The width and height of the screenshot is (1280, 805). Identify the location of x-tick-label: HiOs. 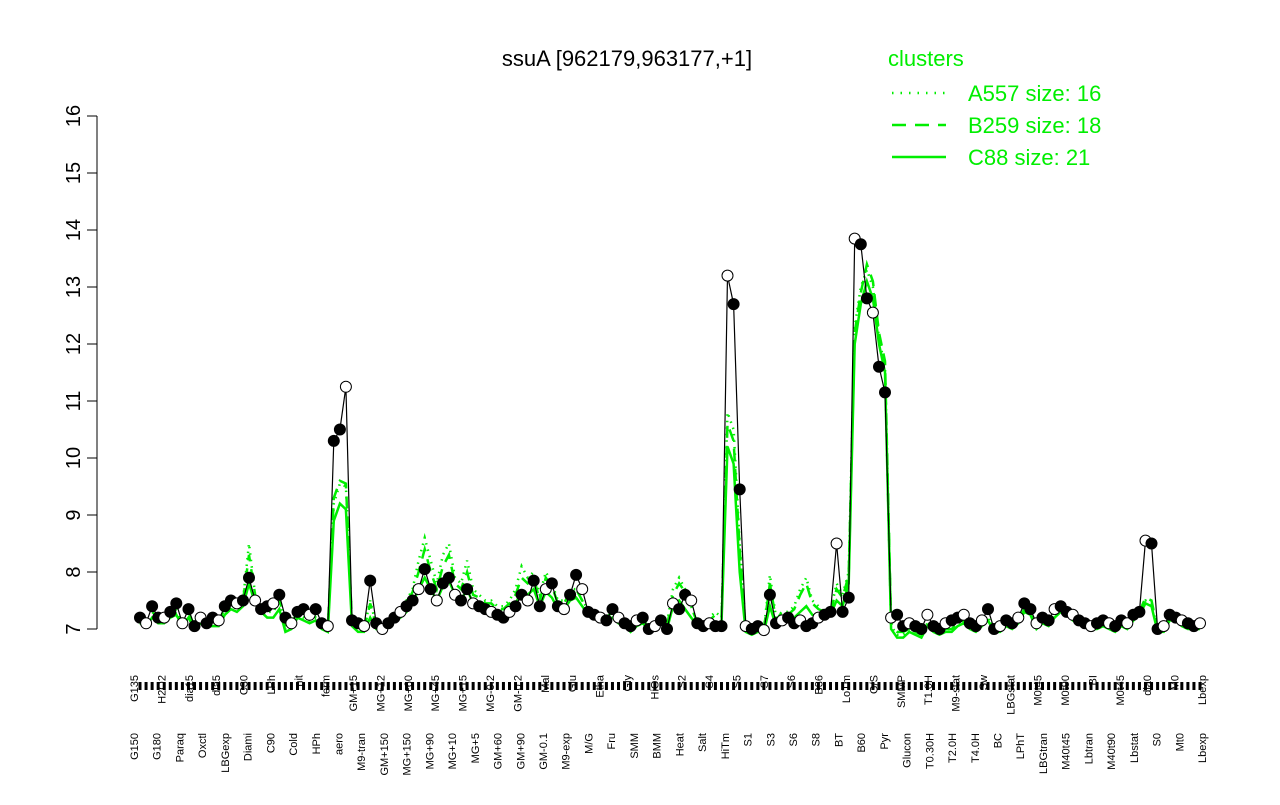
(655, 687).